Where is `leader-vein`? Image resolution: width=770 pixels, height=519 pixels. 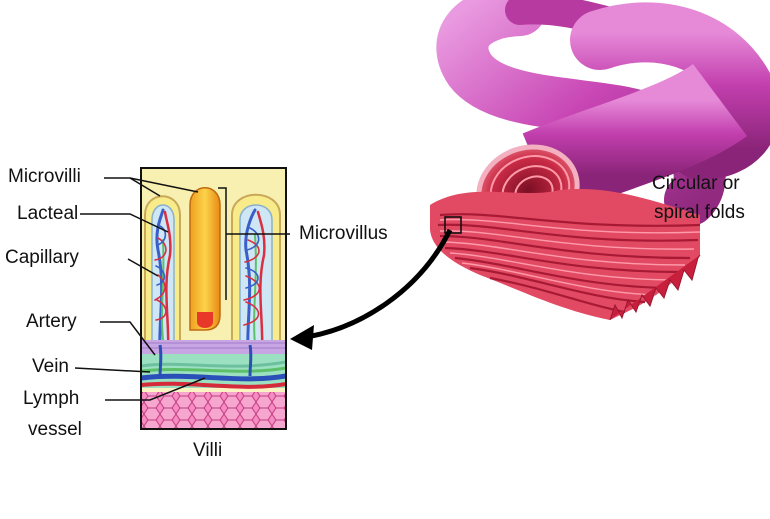 leader-vein is located at coordinates (112, 370).